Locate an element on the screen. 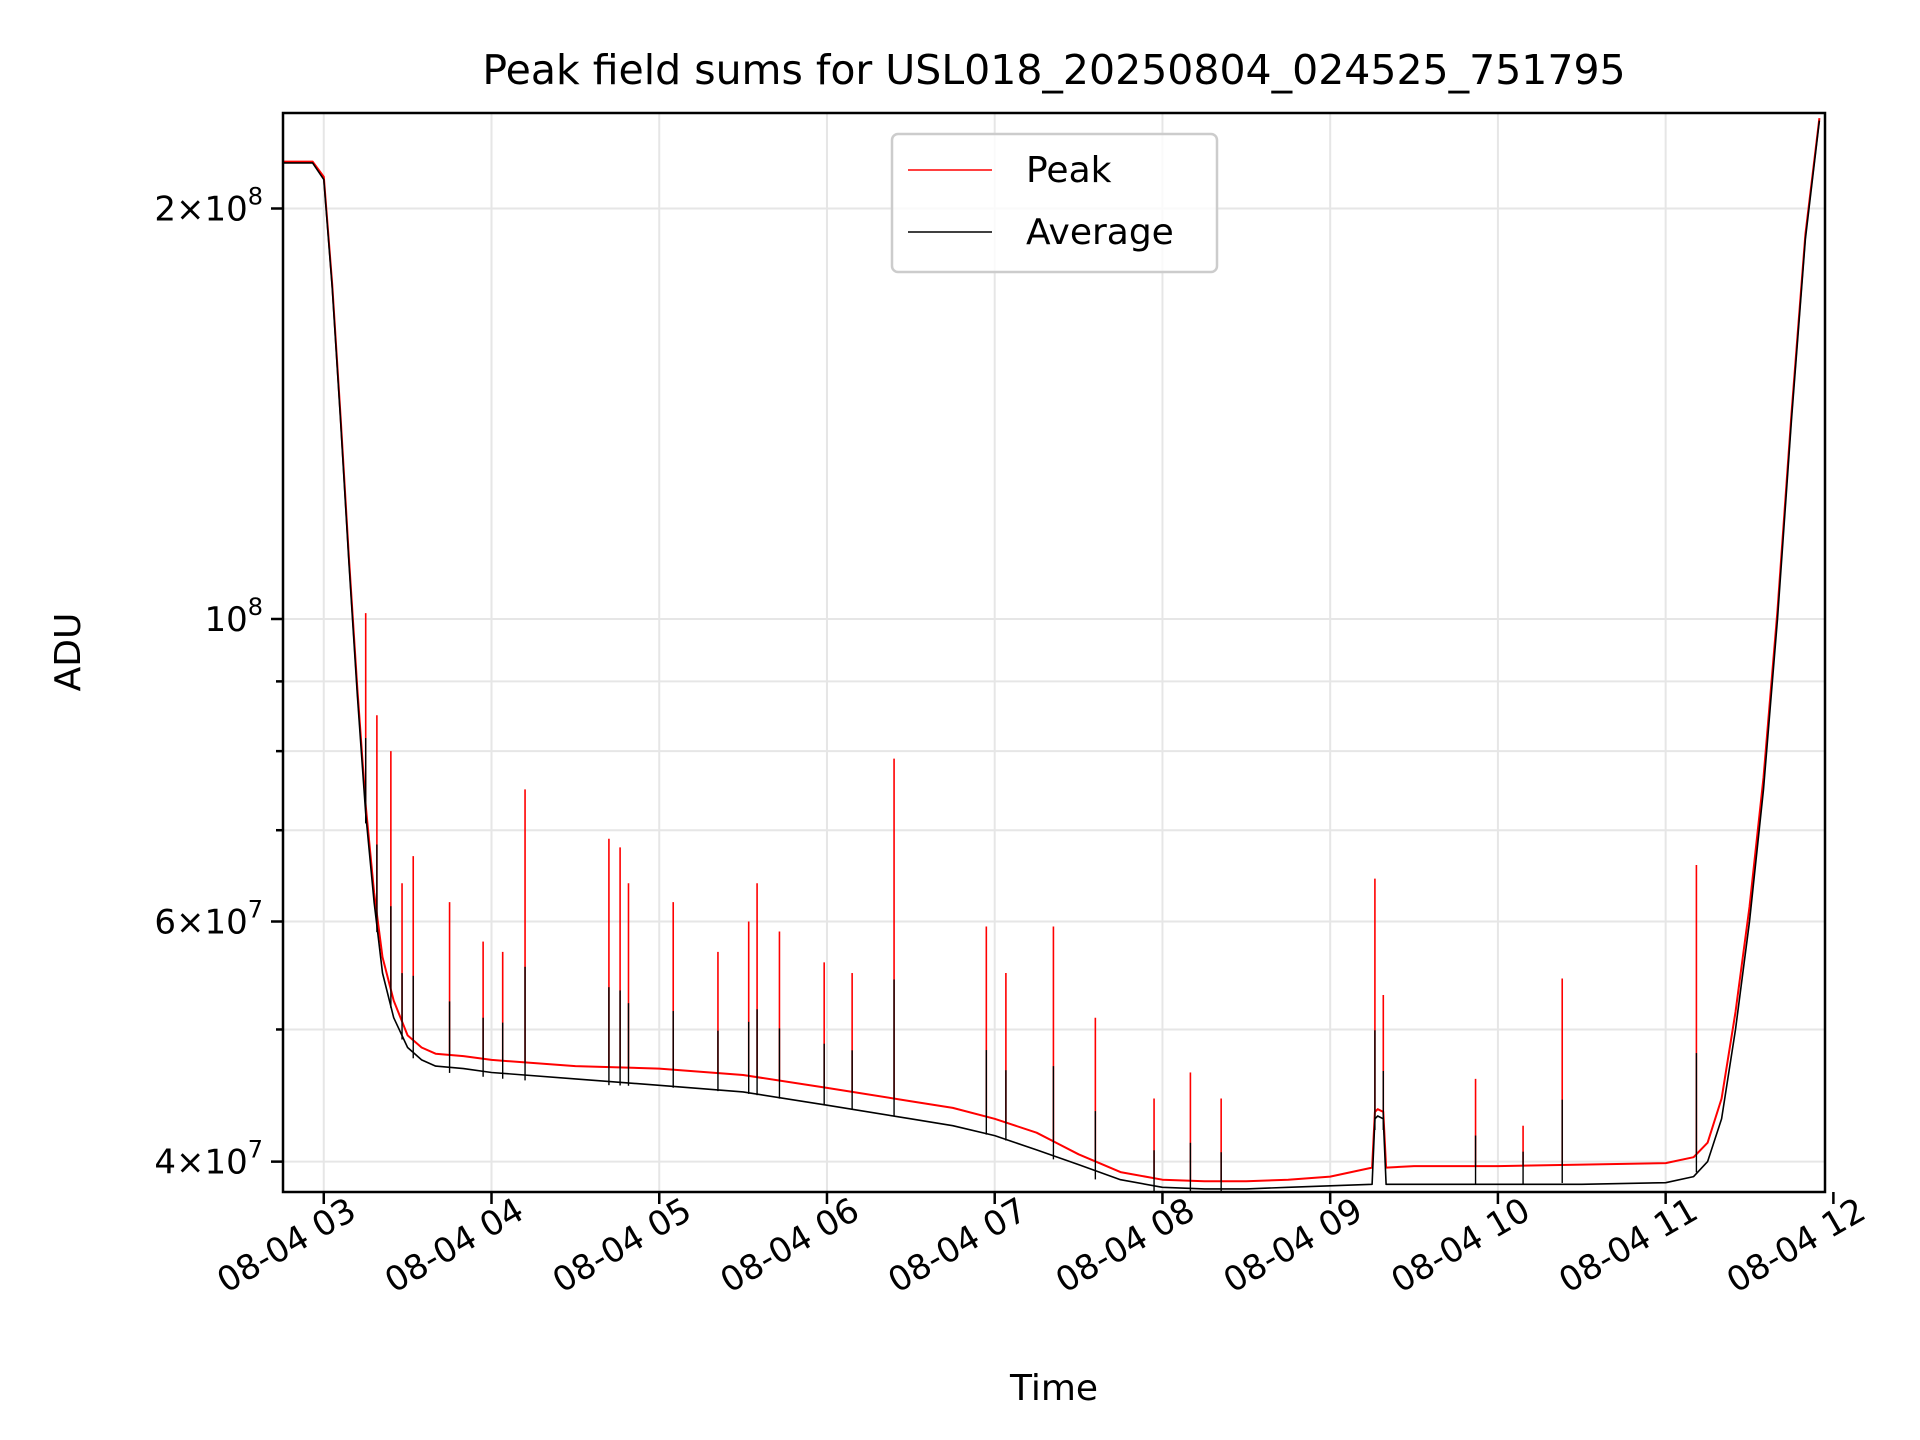 The image size is (1920, 1440). legend: Peak Average is located at coordinates (1054, 203).